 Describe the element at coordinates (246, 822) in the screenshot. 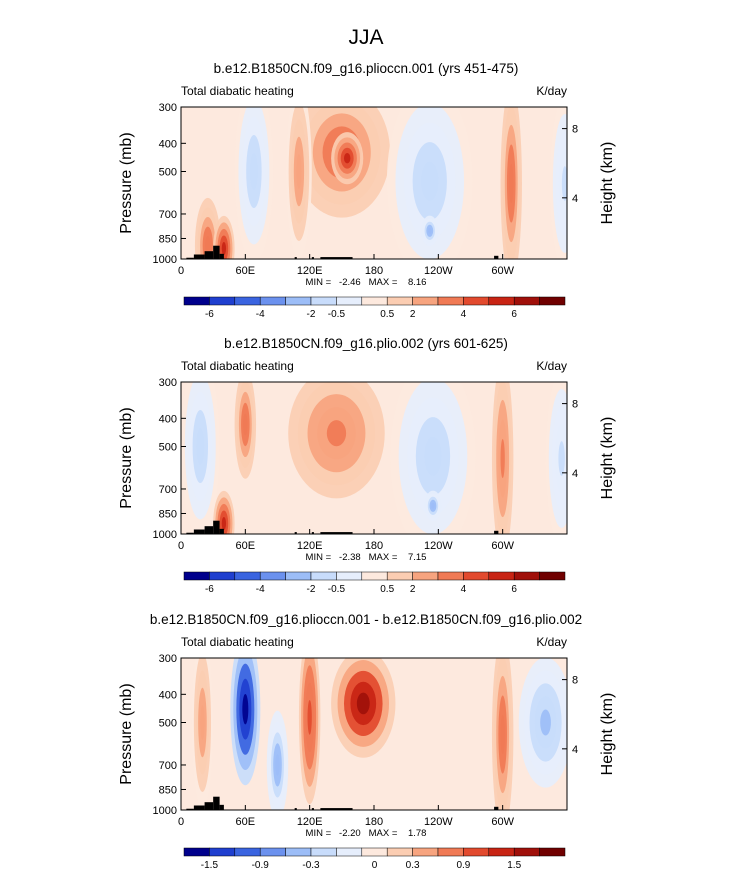

I see `x-tick-label-1: 60E` at that location.